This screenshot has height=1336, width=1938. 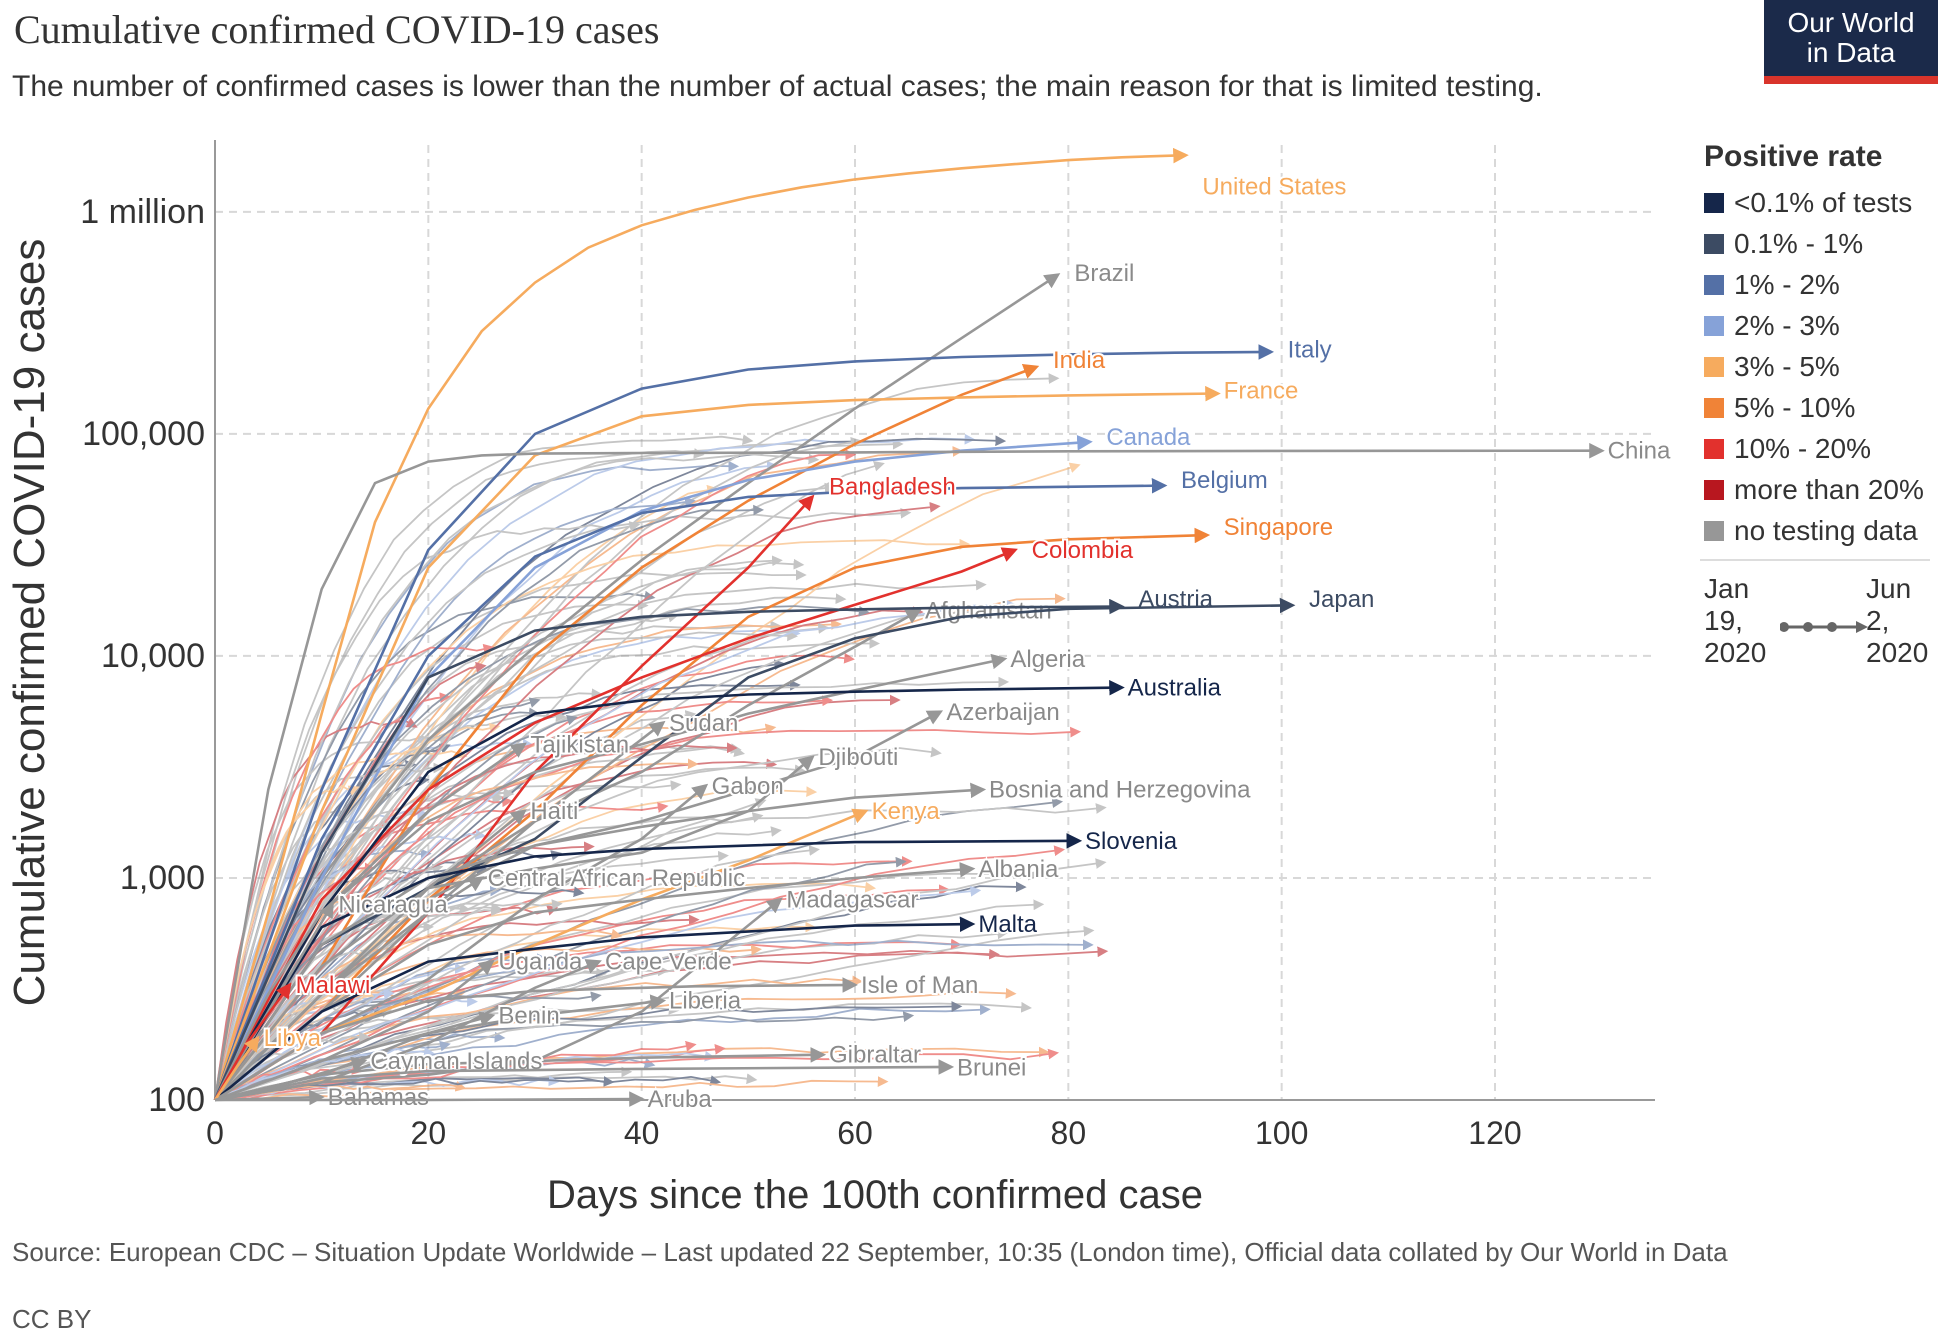 What do you see at coordinates (337, 29) in the screenshot?
I see `chart-title: Cumulative confirmed COVID-19 cases` at bounding box center [337, 29].